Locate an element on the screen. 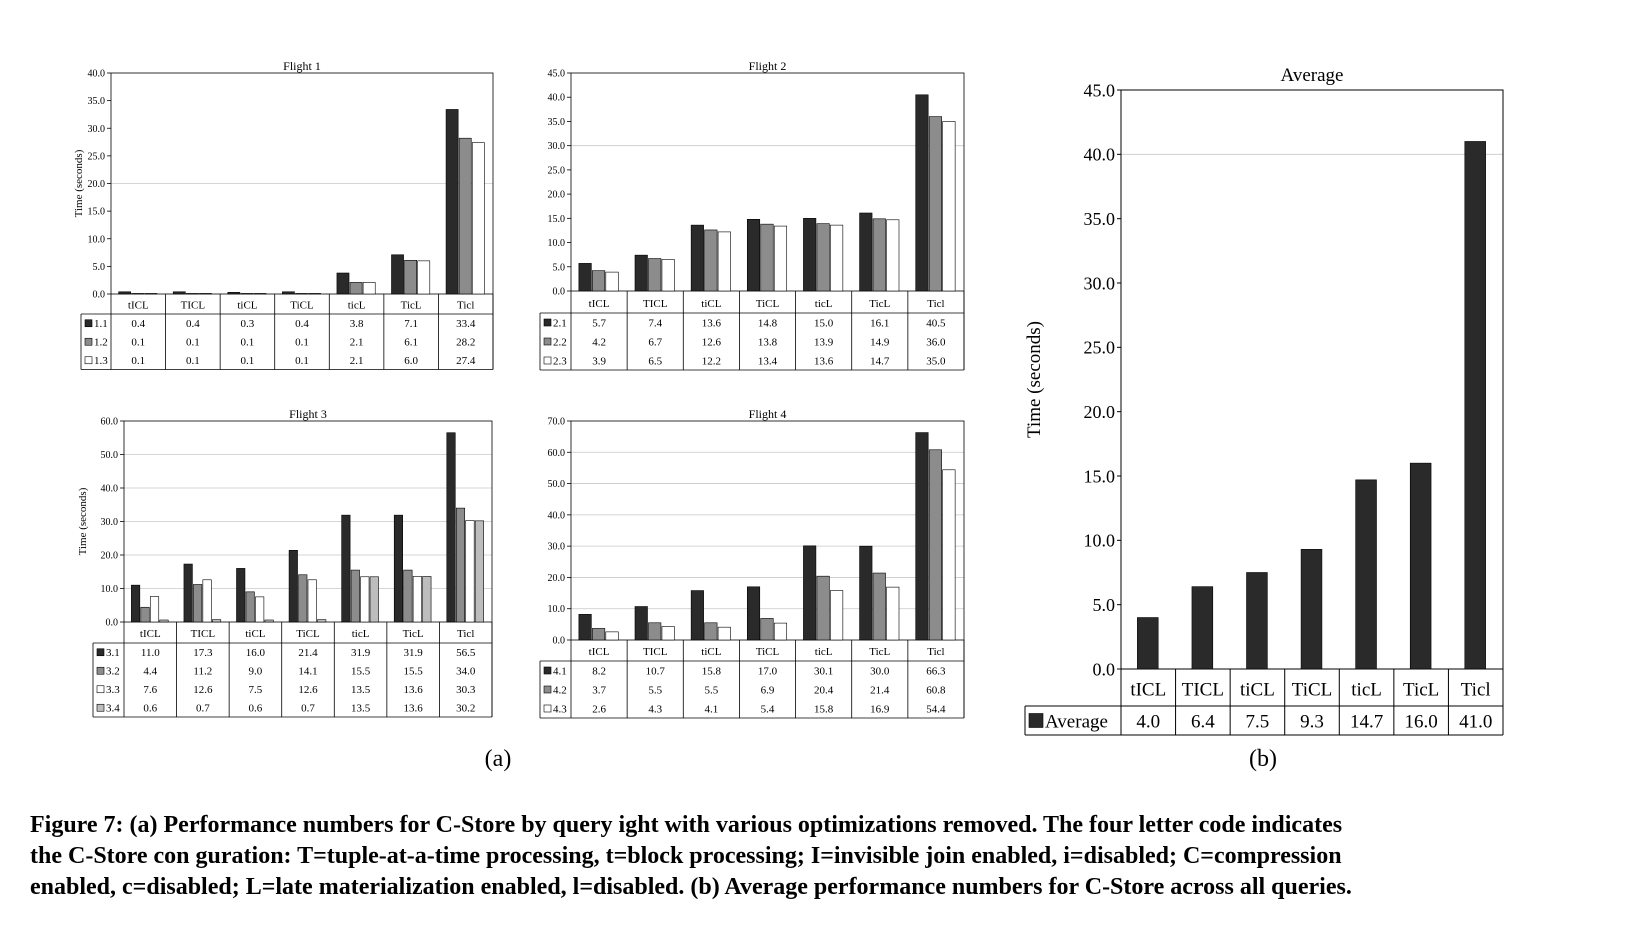 Image resolution: width=1627 pixels, height=944 pixels. average-bar is located at coordinates (1148, 643).